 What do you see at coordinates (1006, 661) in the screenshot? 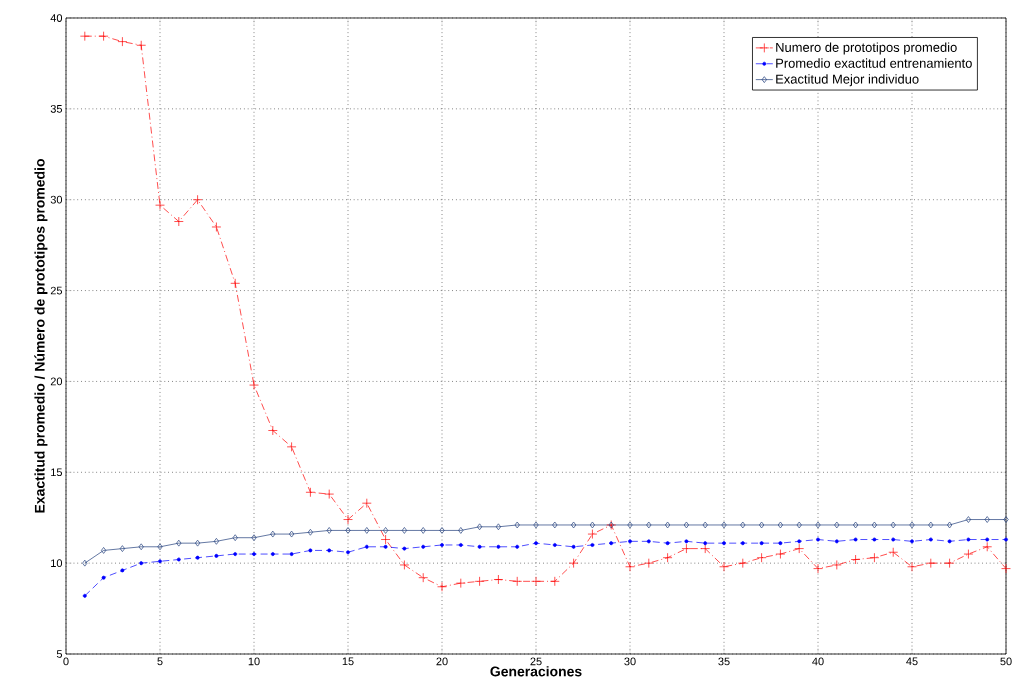
I see `x-tick-label: 50` at bounding box center [1006, 661].